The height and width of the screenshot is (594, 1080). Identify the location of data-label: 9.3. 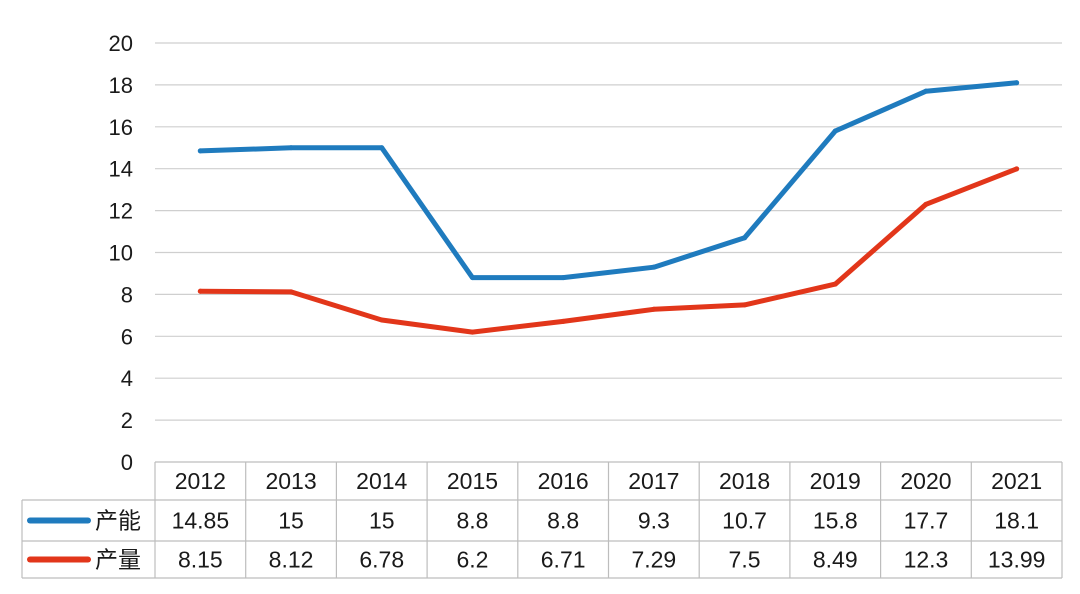
(654, 521).